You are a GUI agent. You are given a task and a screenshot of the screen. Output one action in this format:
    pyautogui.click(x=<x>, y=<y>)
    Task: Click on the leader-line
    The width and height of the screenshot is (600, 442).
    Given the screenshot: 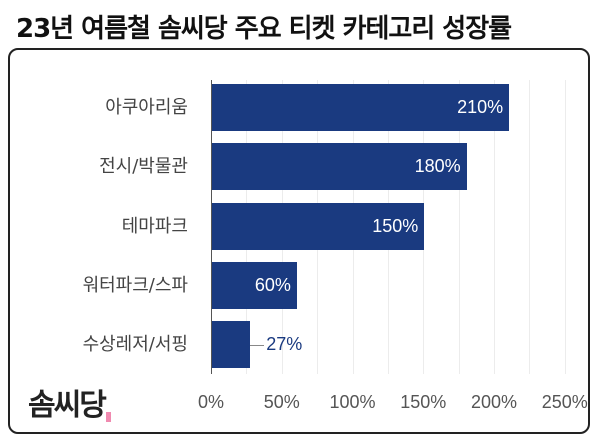 What is the action you would take?
    pyautogui.click(x=257, y=345)
    